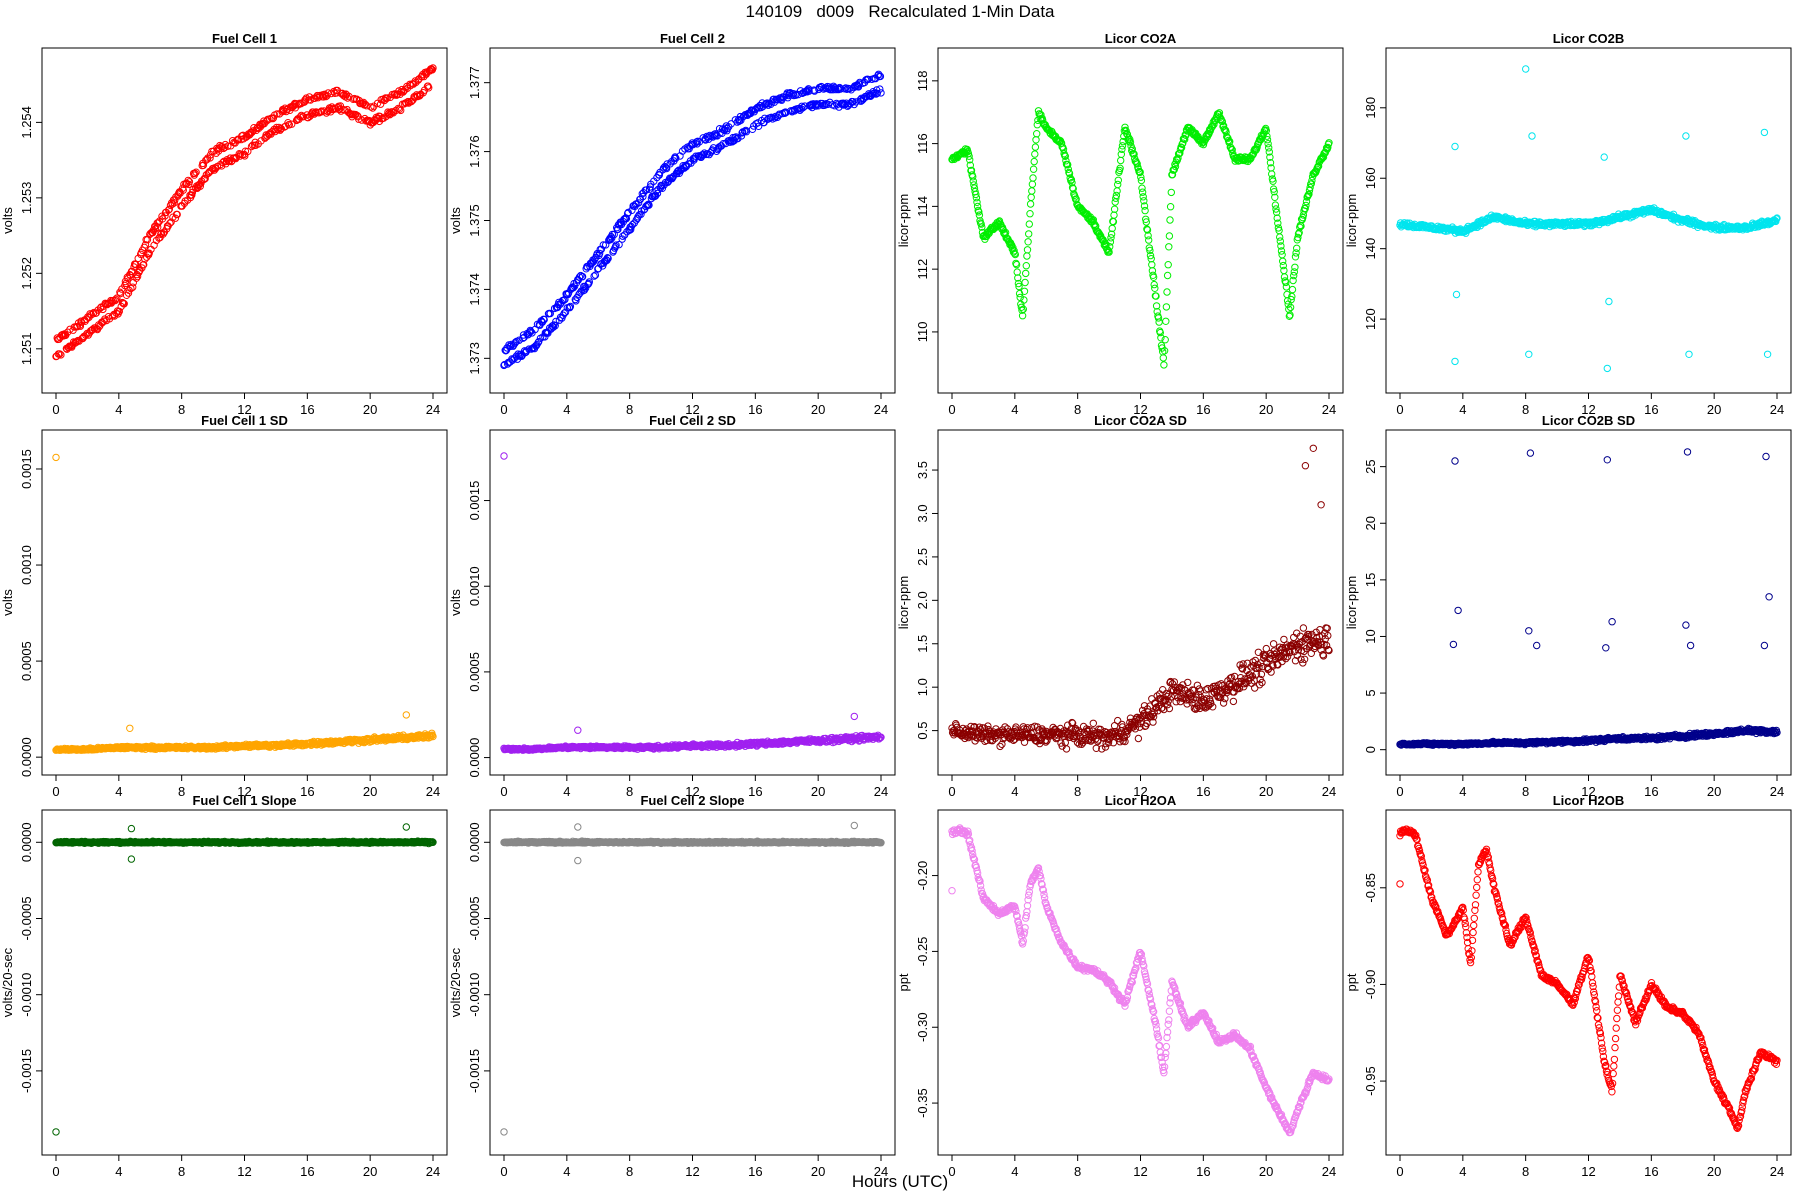 The image size is (1800, 1200). What do you see at coordinates (26, 273) in the screenshot?
I see `y-tick-label: 1.252` at bounding box center [26, 273].